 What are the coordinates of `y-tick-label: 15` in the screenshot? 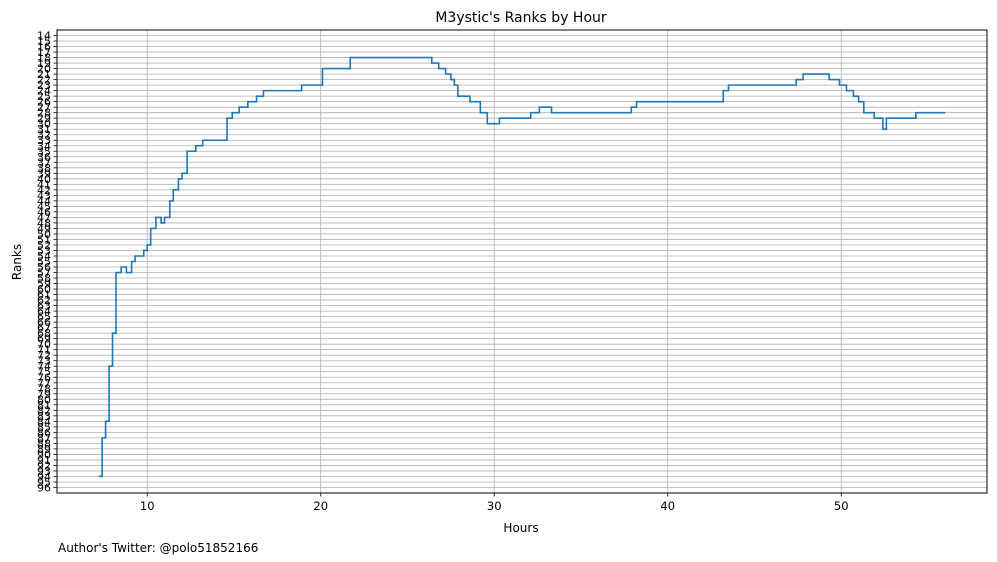 It's located at (44, 41).